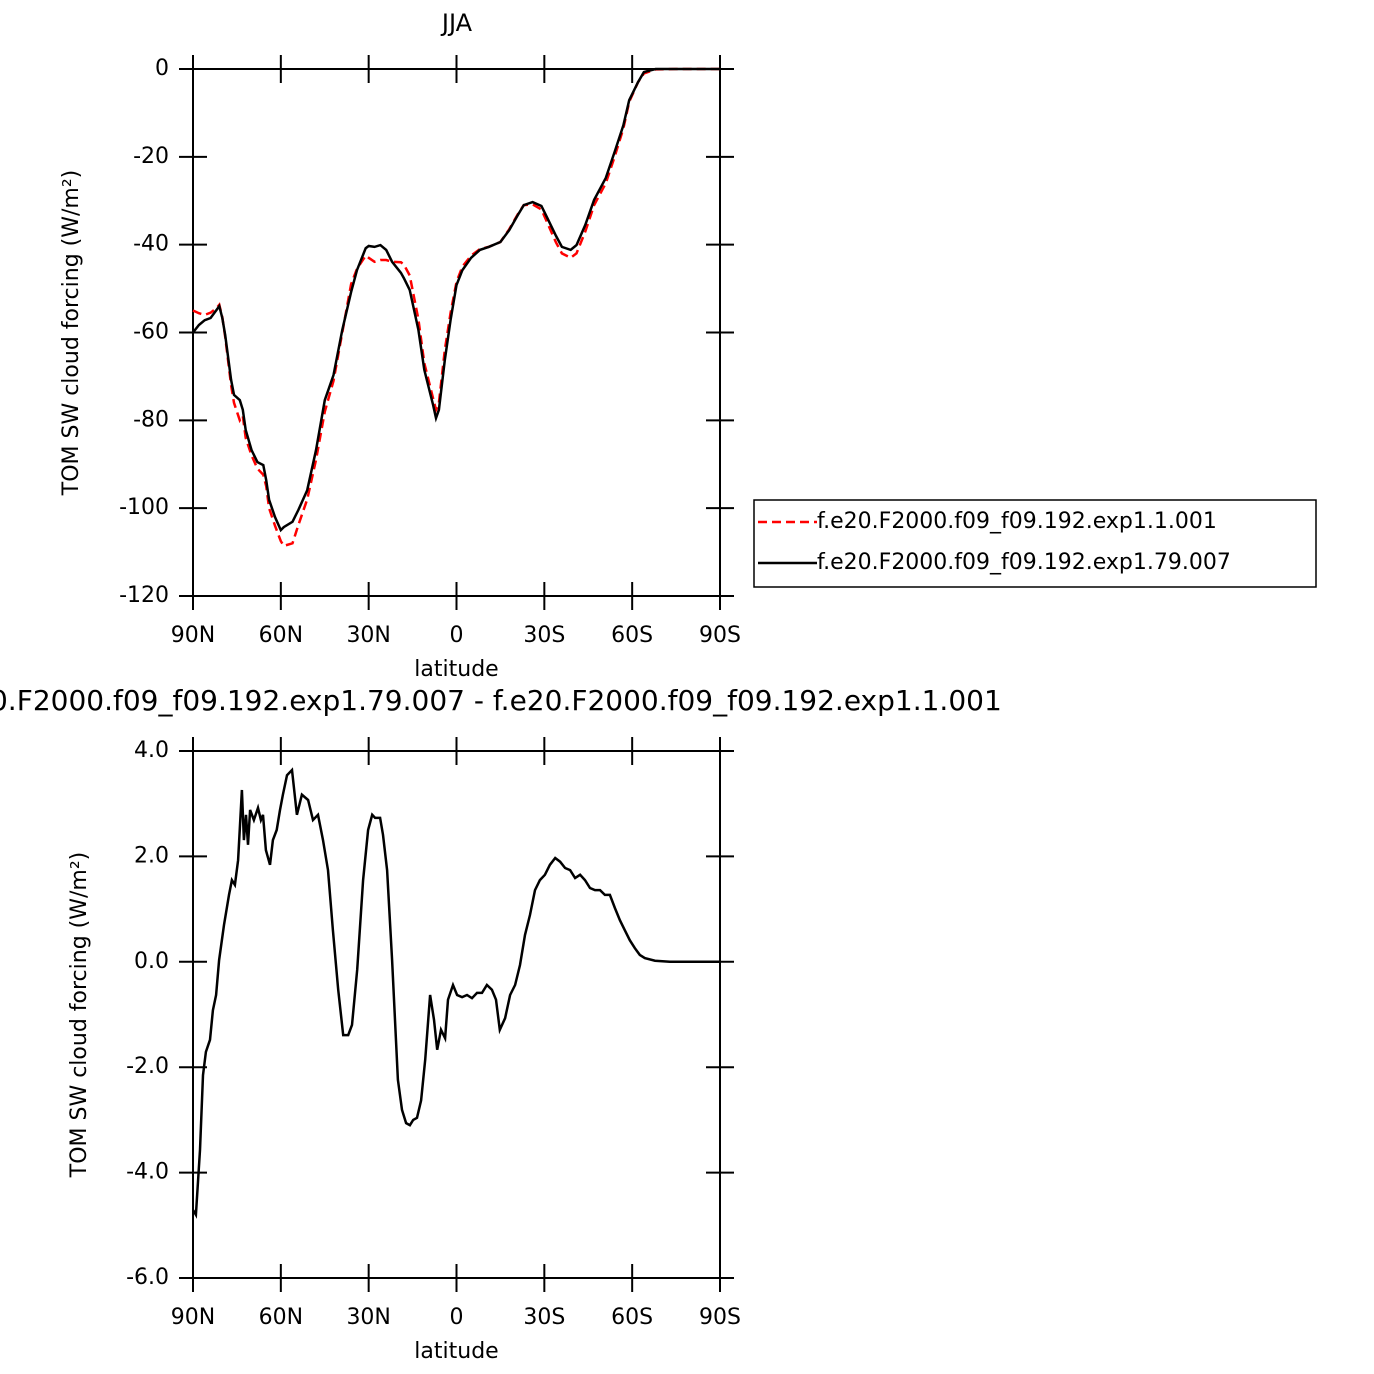  Describe the element at coordinates (151, 419) in the screenshot. I see `y-tick-label: -80` at that location.